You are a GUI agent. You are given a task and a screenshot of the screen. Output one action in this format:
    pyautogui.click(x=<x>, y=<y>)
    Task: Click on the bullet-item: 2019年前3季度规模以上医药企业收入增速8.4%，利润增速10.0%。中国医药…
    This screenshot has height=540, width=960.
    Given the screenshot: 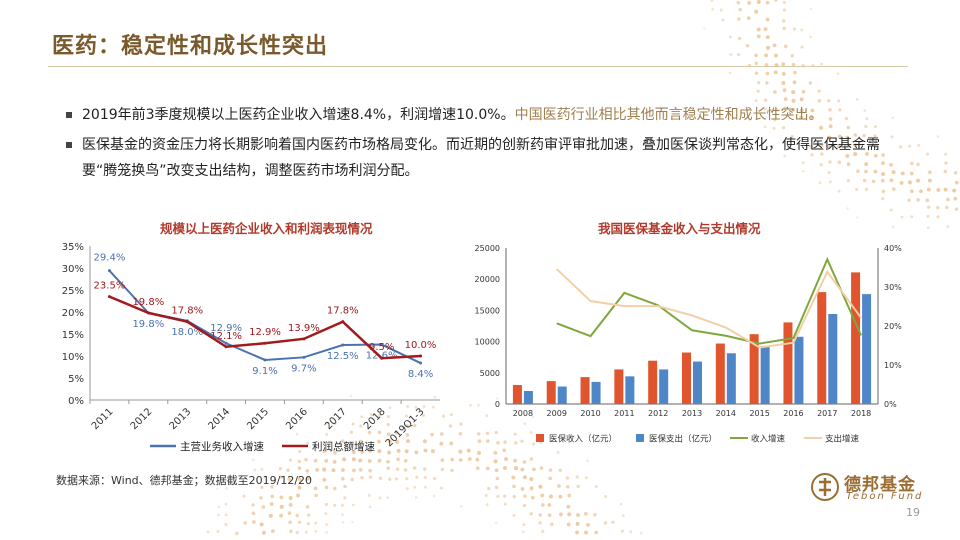 What is the action you would take?
    pyautogui.click(x=486, y=115)
    